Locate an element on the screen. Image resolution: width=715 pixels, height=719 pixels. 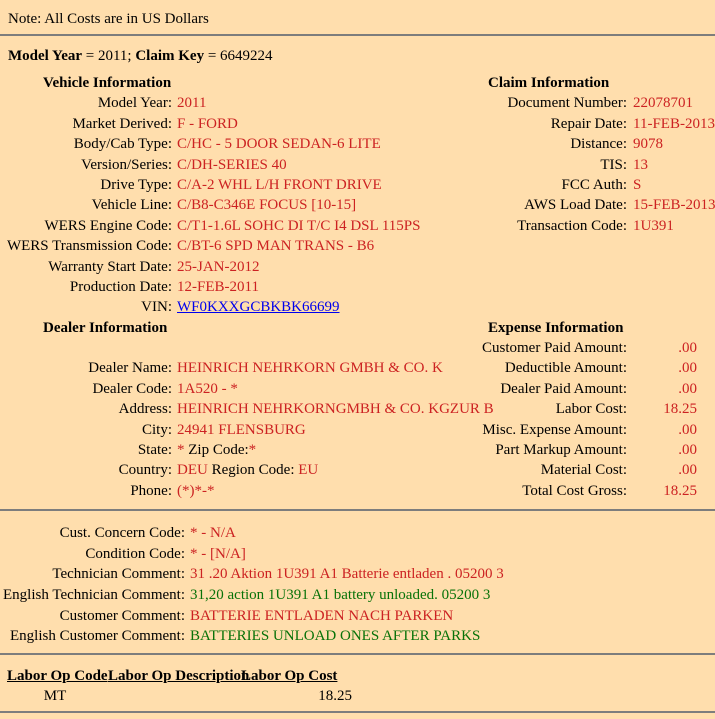
field-label: Country: is located at coordinates (145, 470).